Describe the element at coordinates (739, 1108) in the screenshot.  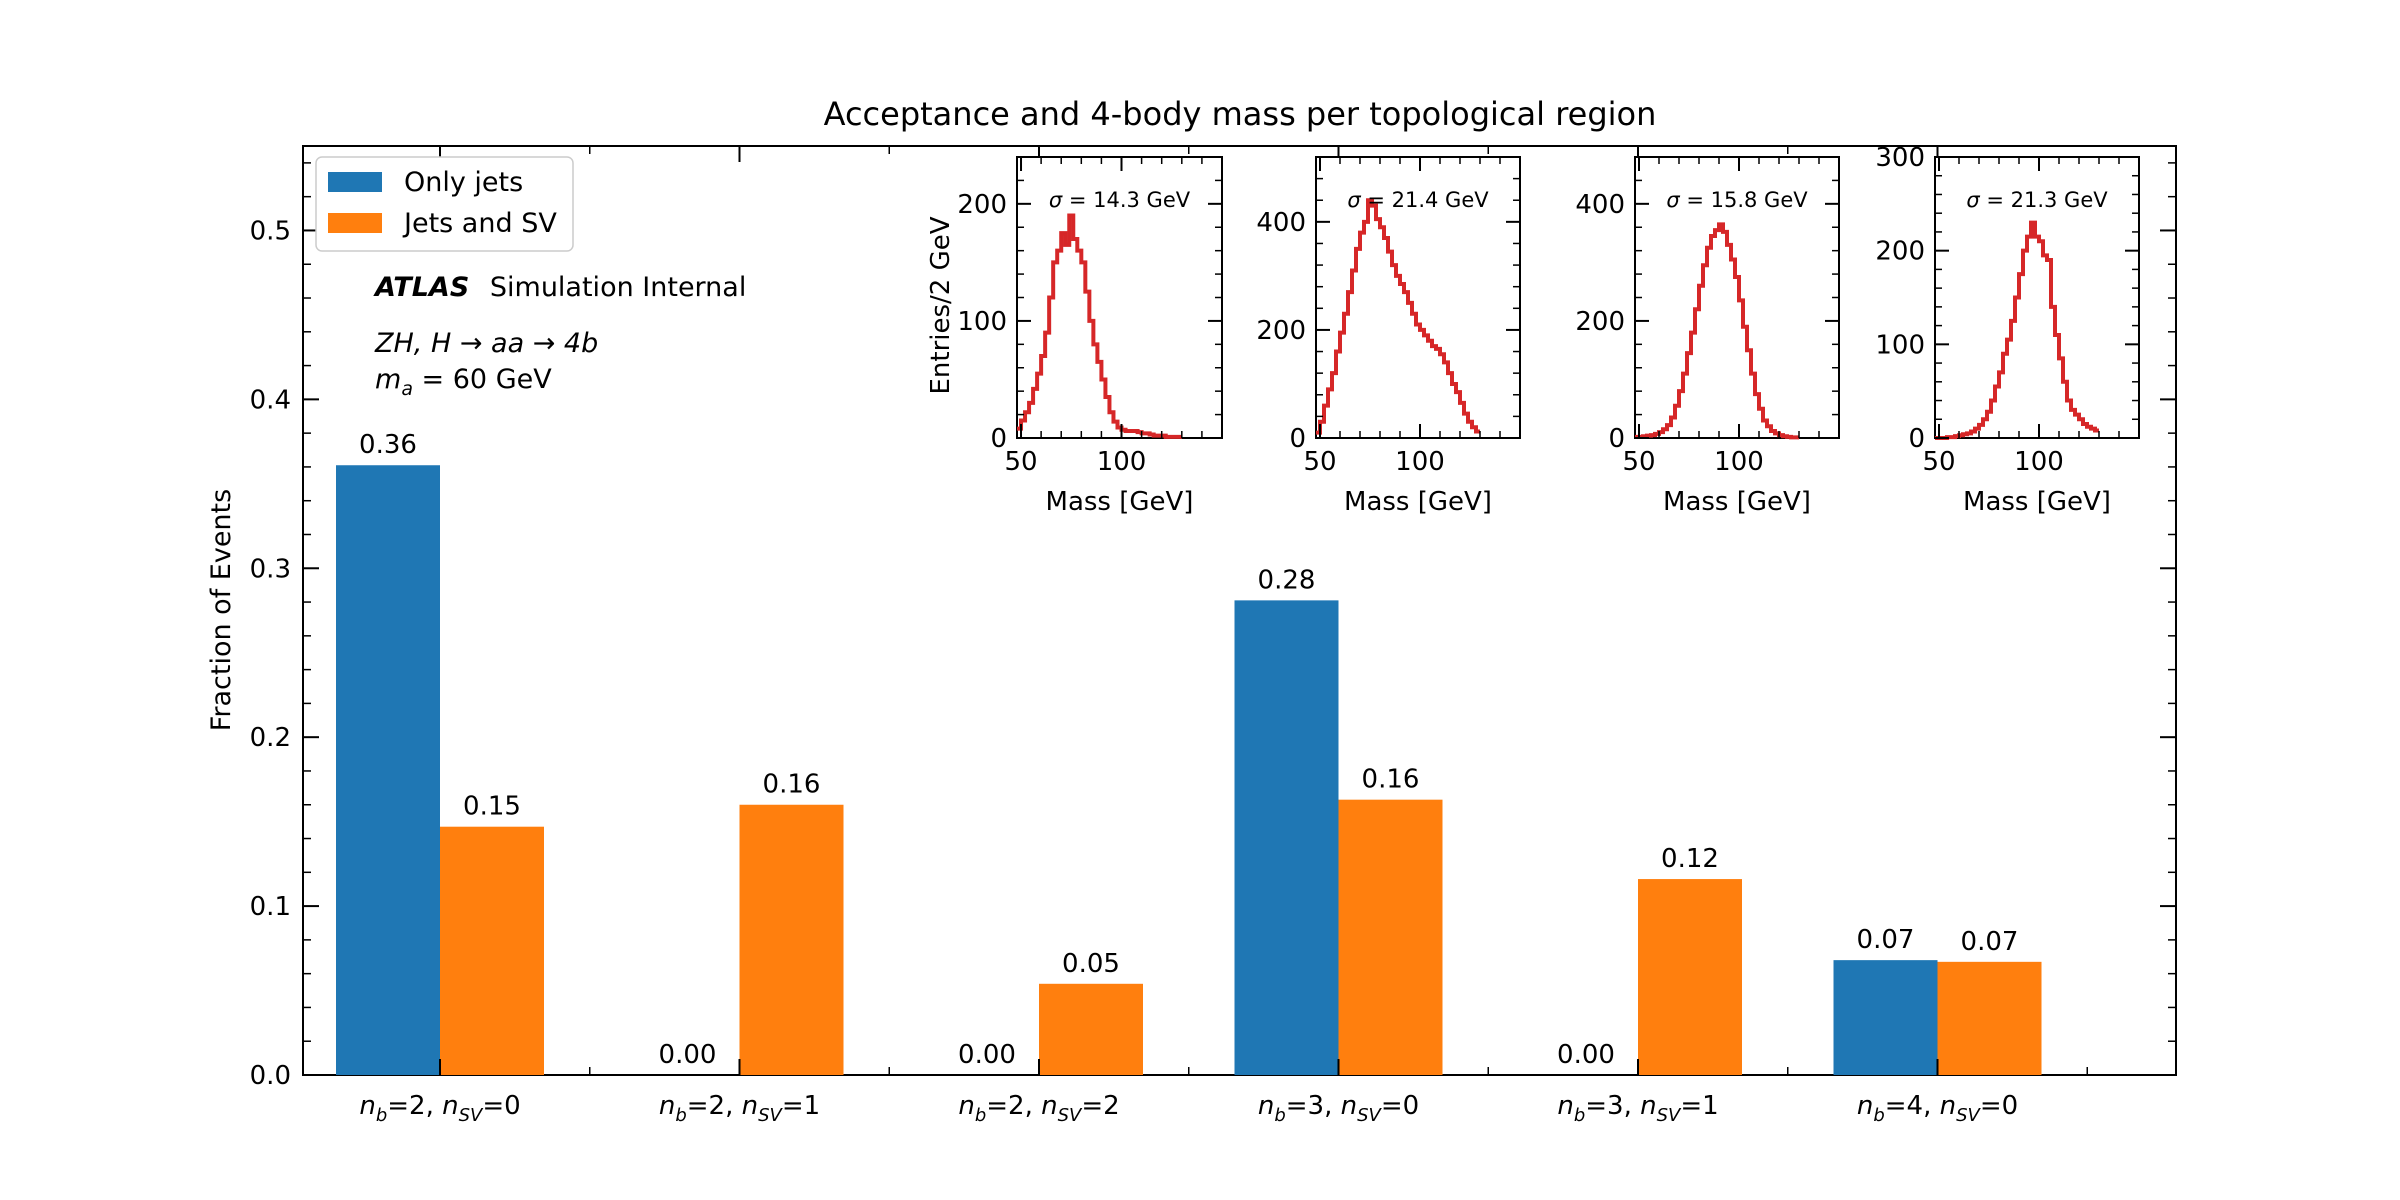
I see `x-tick-label: nb=2, nSV=1` at that location.